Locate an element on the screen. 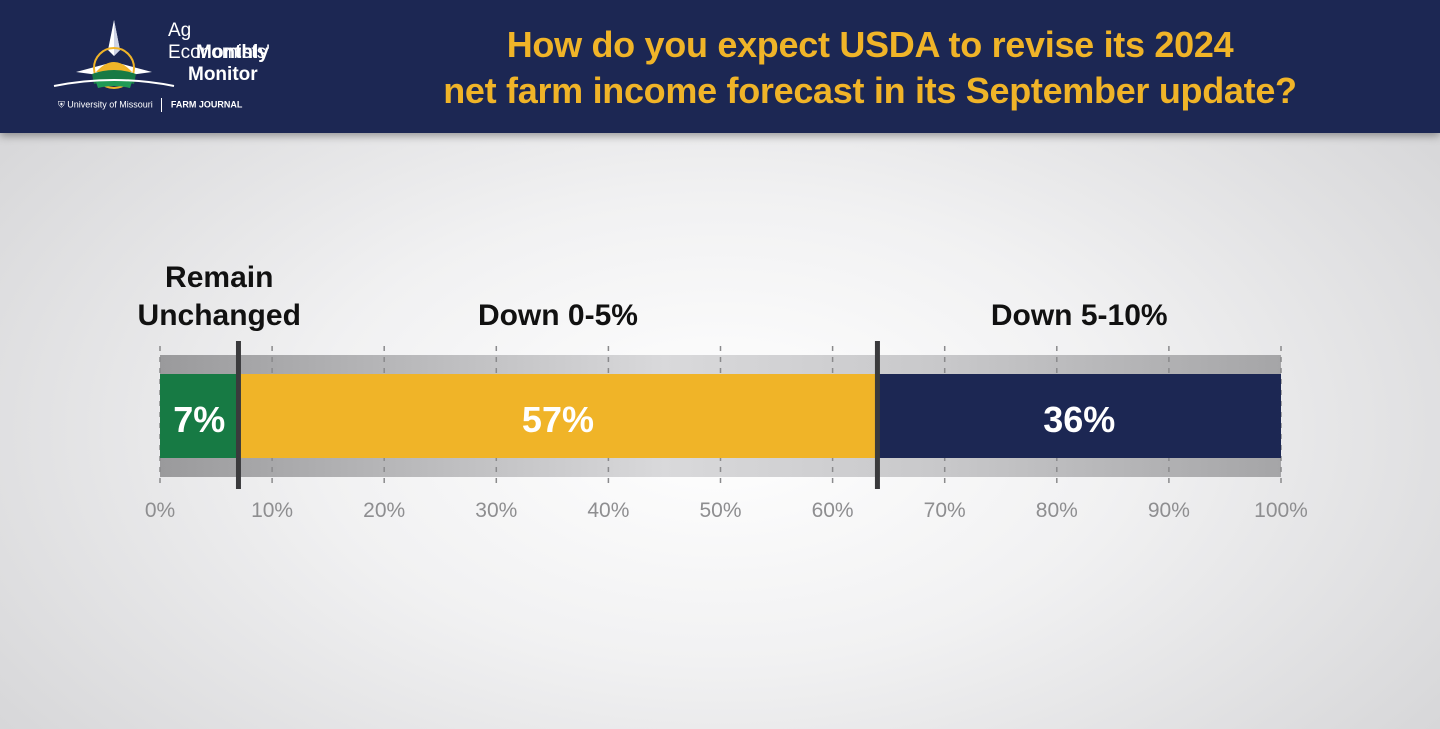 This screenshot has height=729, width=1440. x-tick-label: 0% is located at coordinates (160, 510).